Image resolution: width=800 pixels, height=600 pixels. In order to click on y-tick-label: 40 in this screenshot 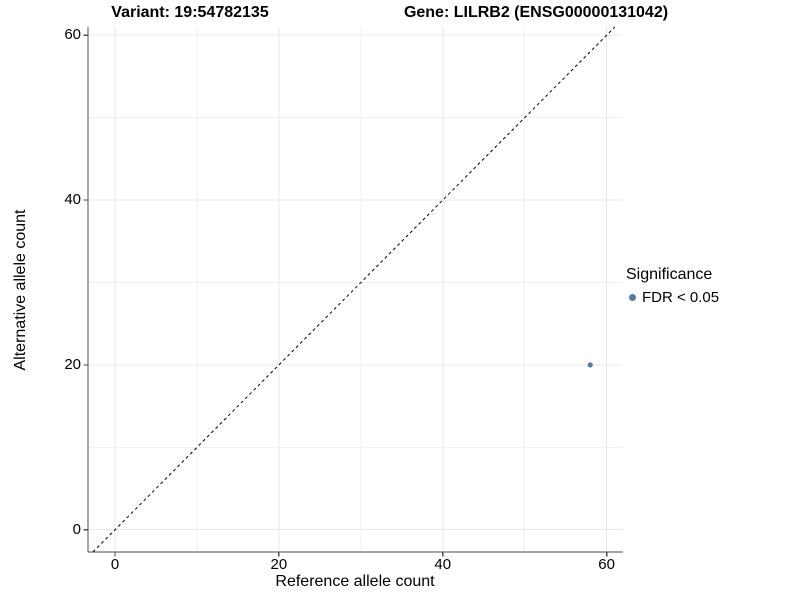, I will do `click(72, 200)`.